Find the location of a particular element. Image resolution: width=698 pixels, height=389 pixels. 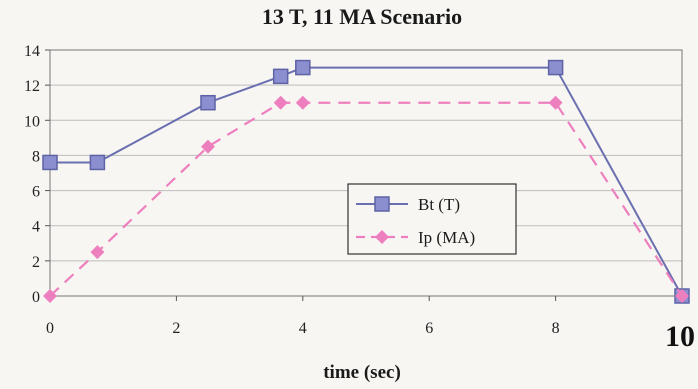

x-axis-label: time (sec) is located at coordinates (362, 372).